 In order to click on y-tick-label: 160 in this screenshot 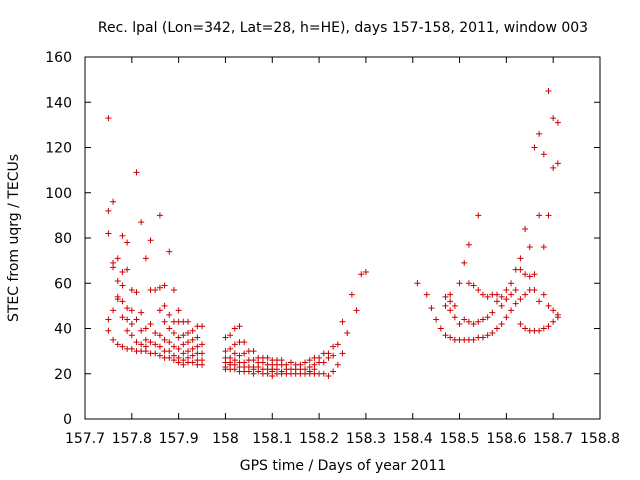, I will do `click(58, 58)`.